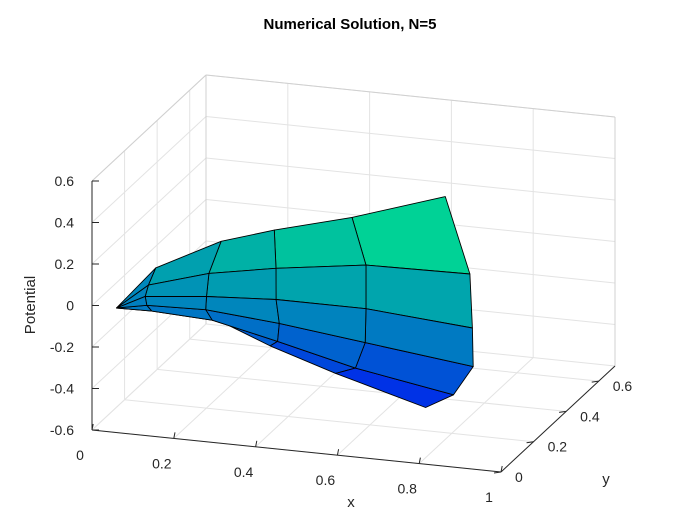 This screenshot has width=700, height=525. I want to click on y-tick-label: 0, so click(519, 477).